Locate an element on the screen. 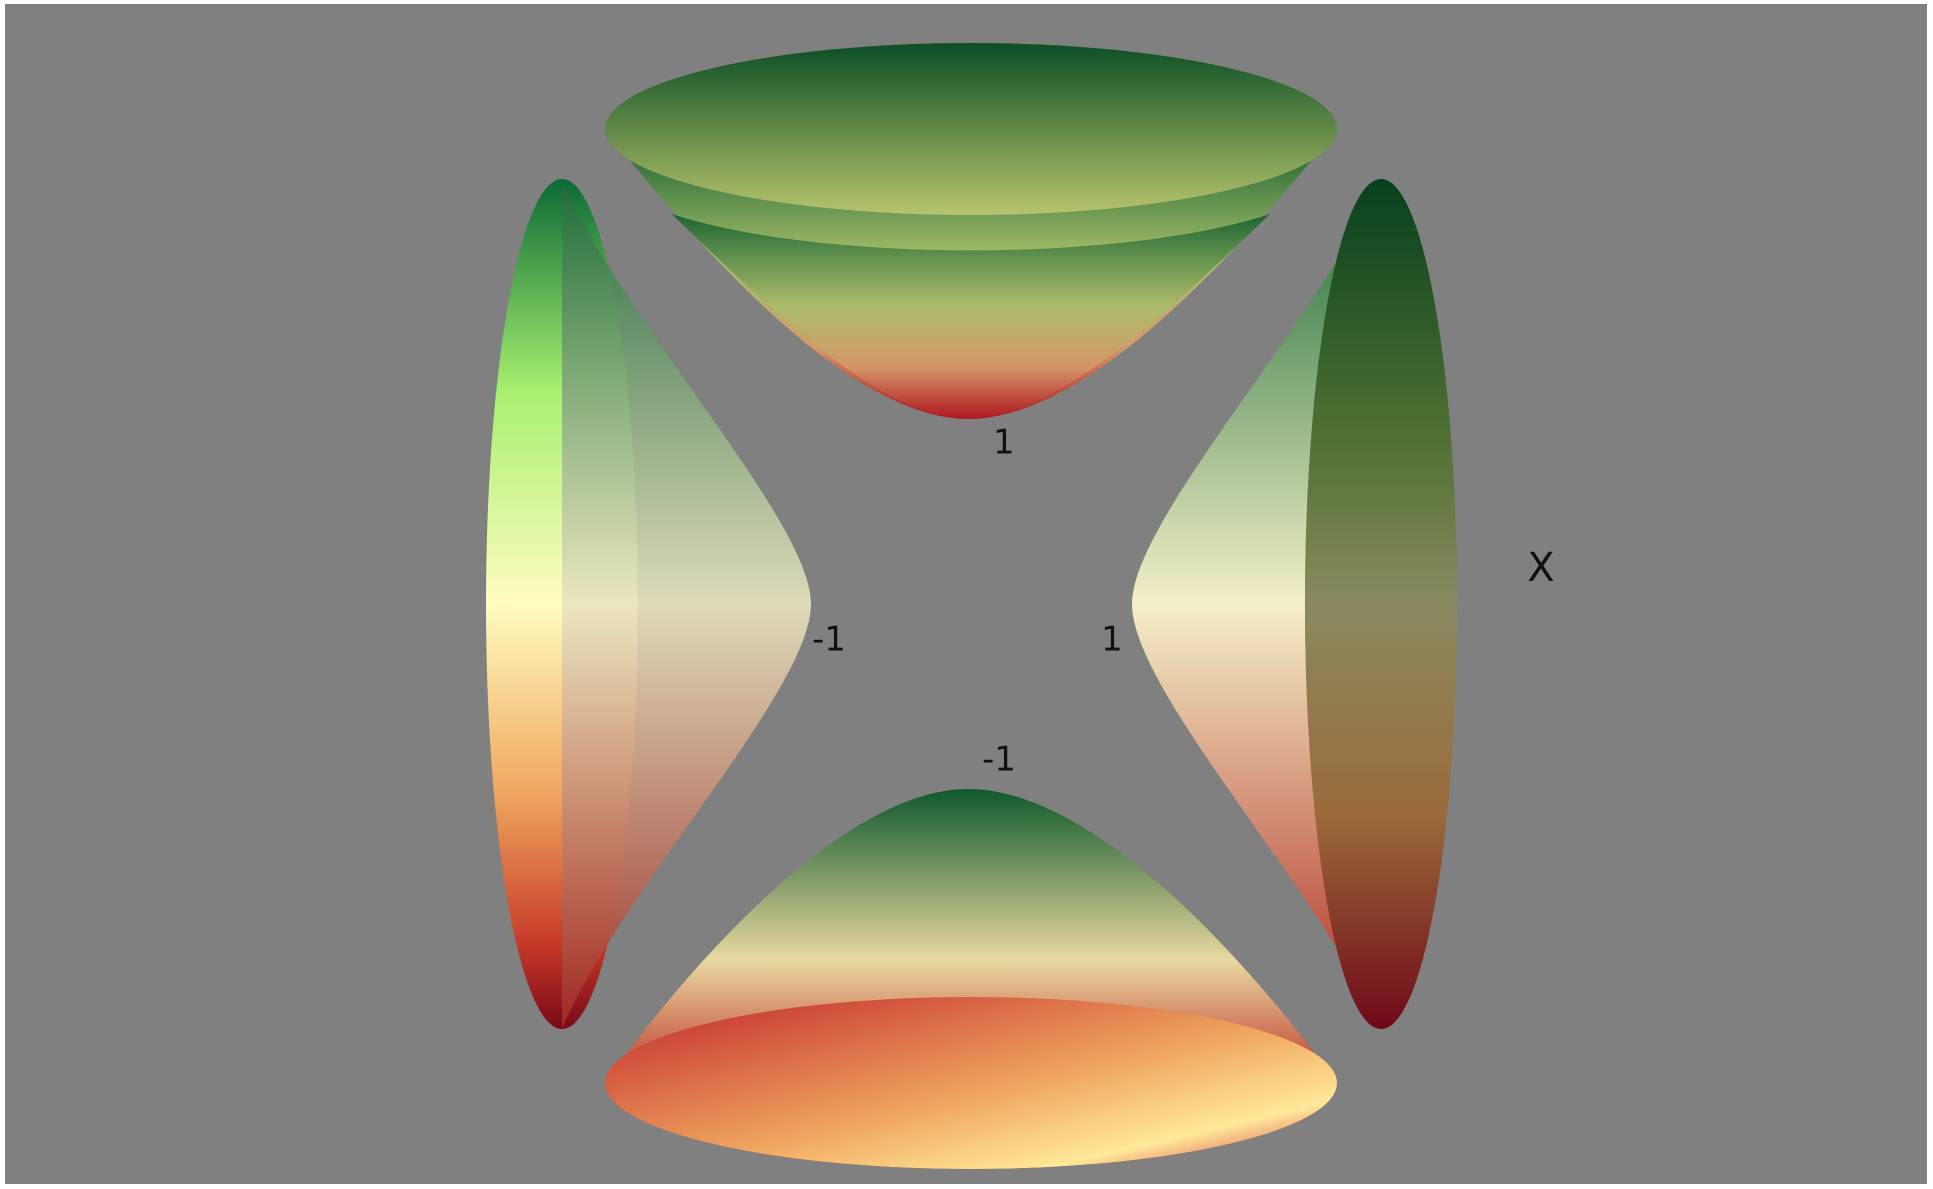 This screenshot has width=1933, height=1189. surface-bottom-rim is located at coordinates (971, 1083).